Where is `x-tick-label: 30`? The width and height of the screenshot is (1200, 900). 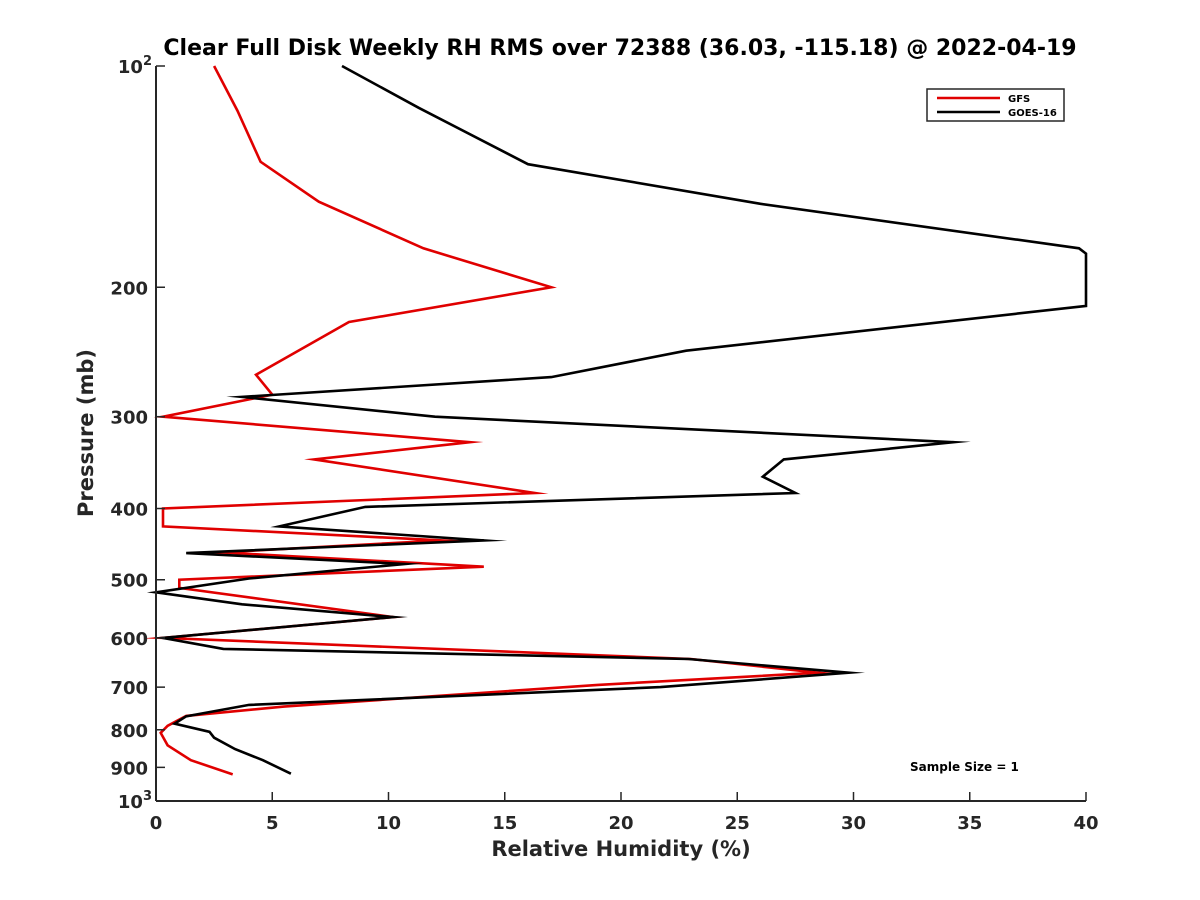
x-tick-label: 30 is located at coordinates (853, 823).